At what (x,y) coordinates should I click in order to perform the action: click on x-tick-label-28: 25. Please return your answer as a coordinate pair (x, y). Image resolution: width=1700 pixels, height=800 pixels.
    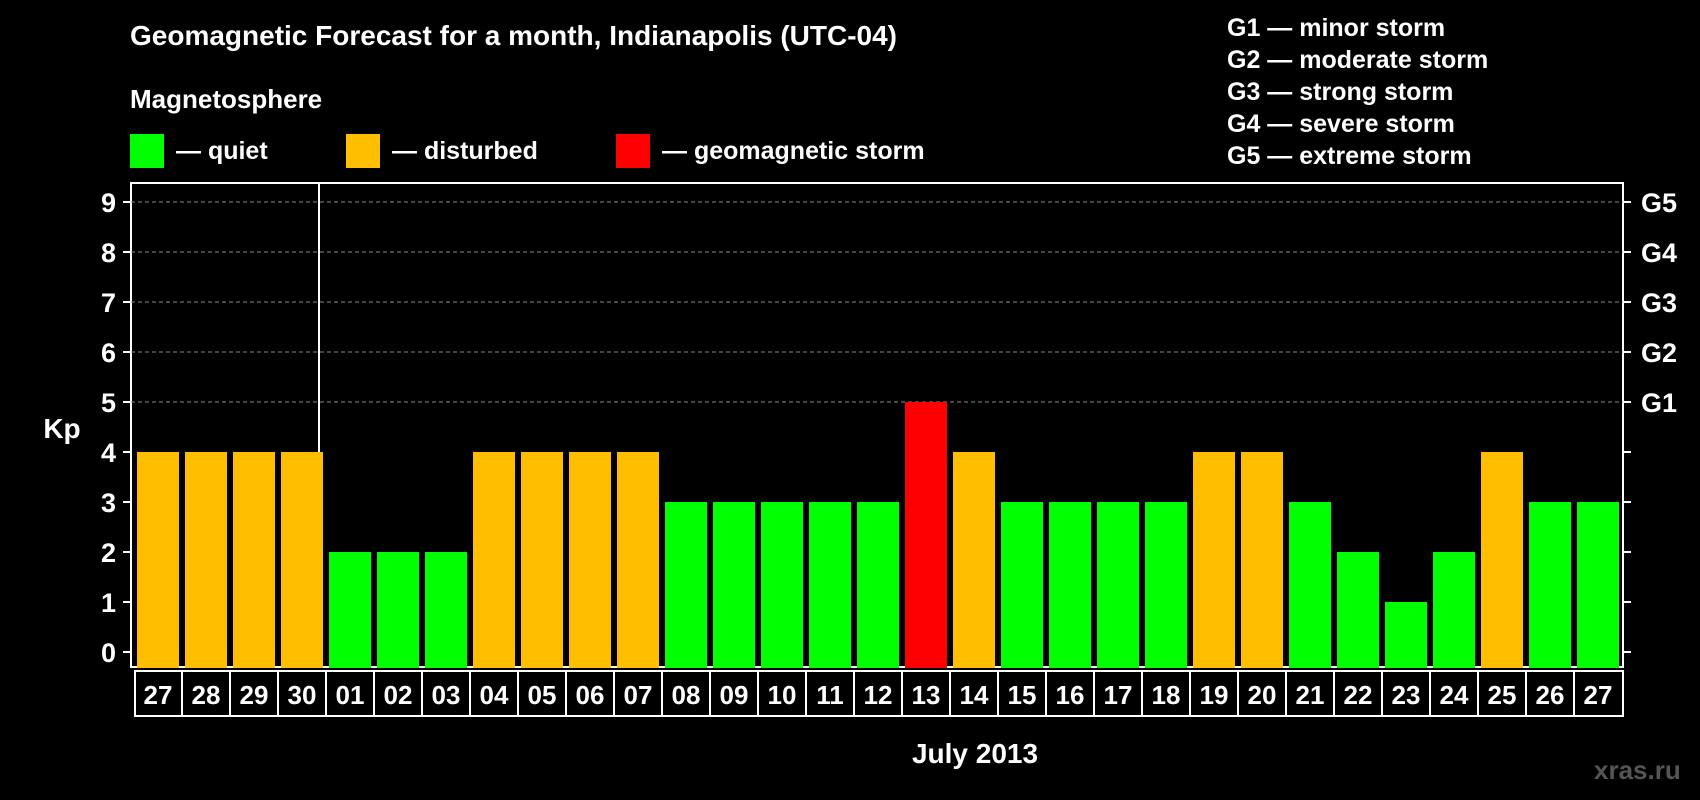
    Looking at the image, I should click on (1502, 695).